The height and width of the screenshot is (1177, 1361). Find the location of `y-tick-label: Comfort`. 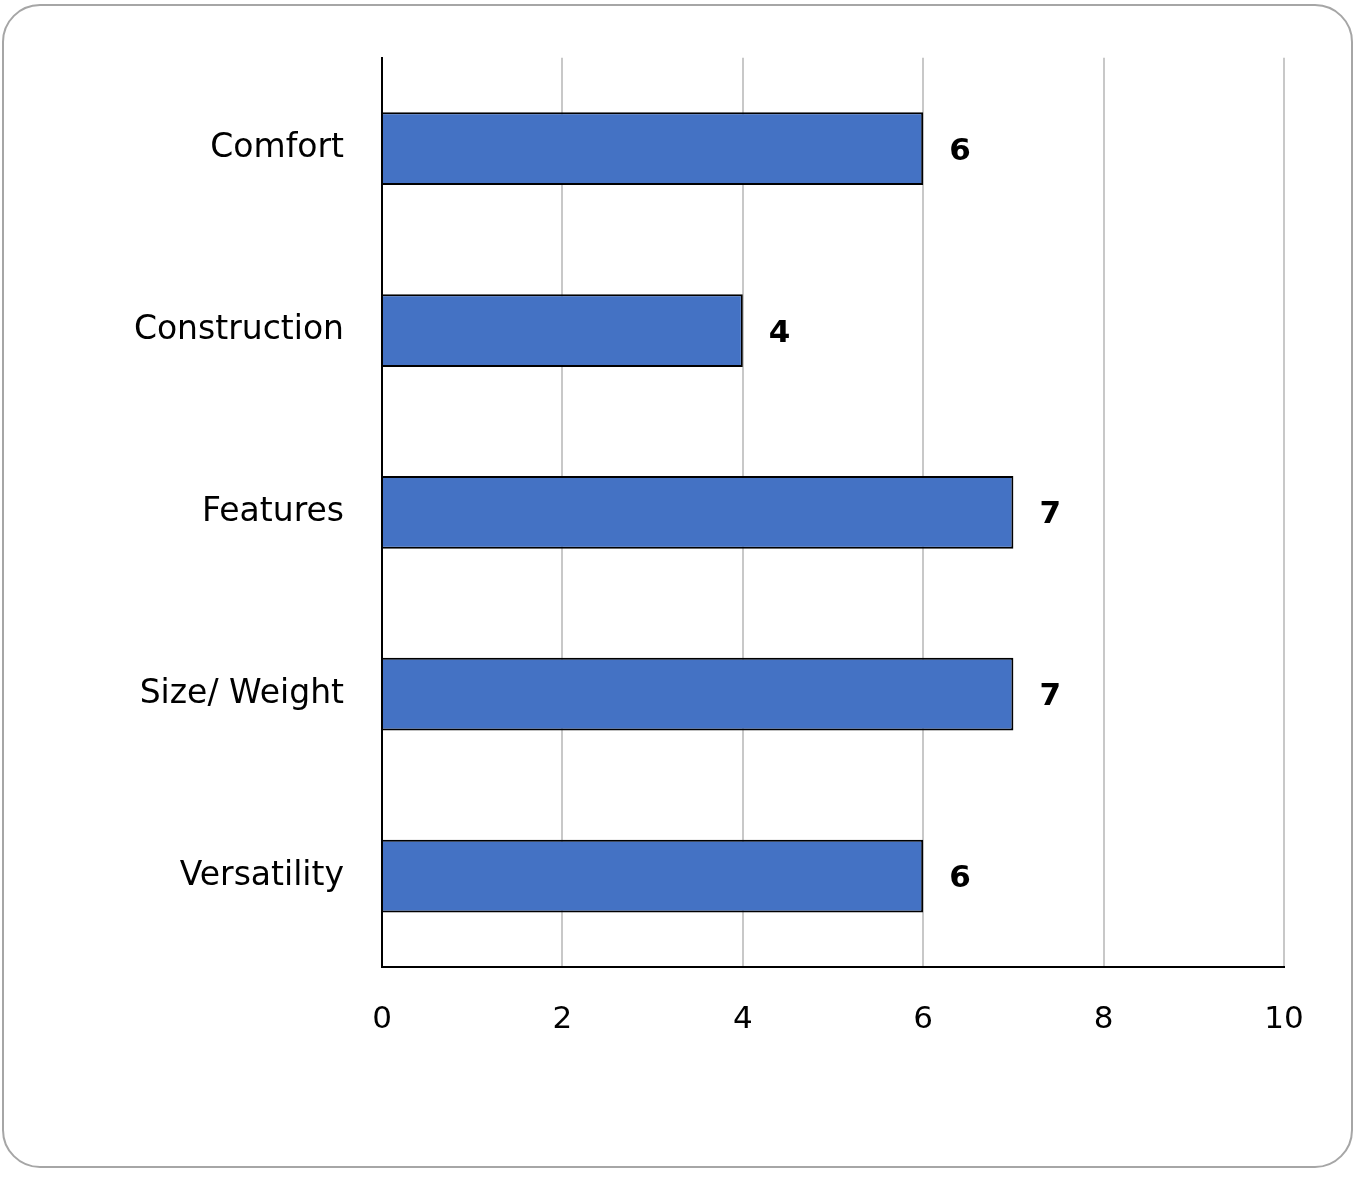

y-tick-label: Comfort is located at coordinates (277, 146).